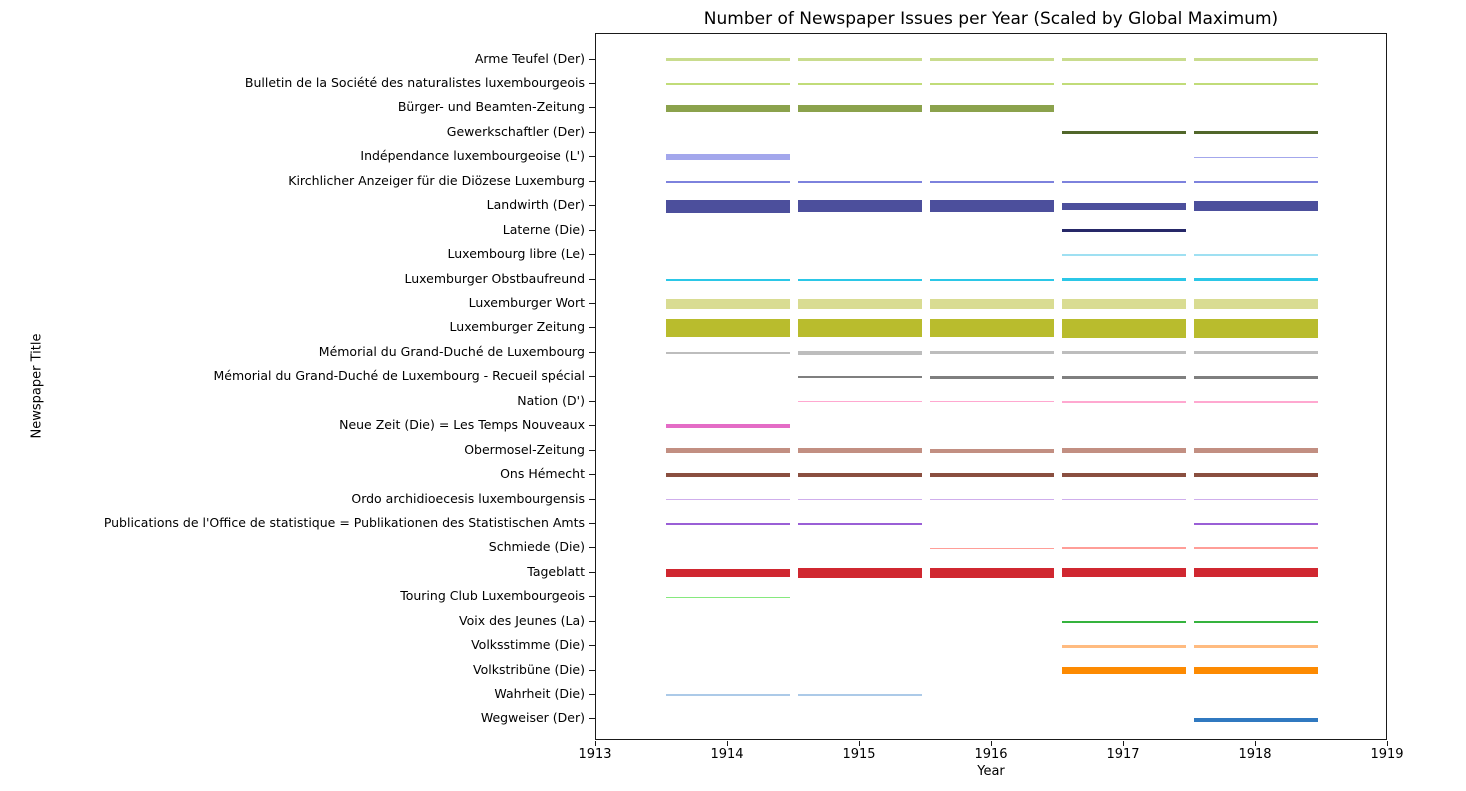 This screenshot has width=1466, height=791. Describe the element at coordinates (551, 400) in the screenshot. I see `y-tick-label: Nation (D')` at that location.